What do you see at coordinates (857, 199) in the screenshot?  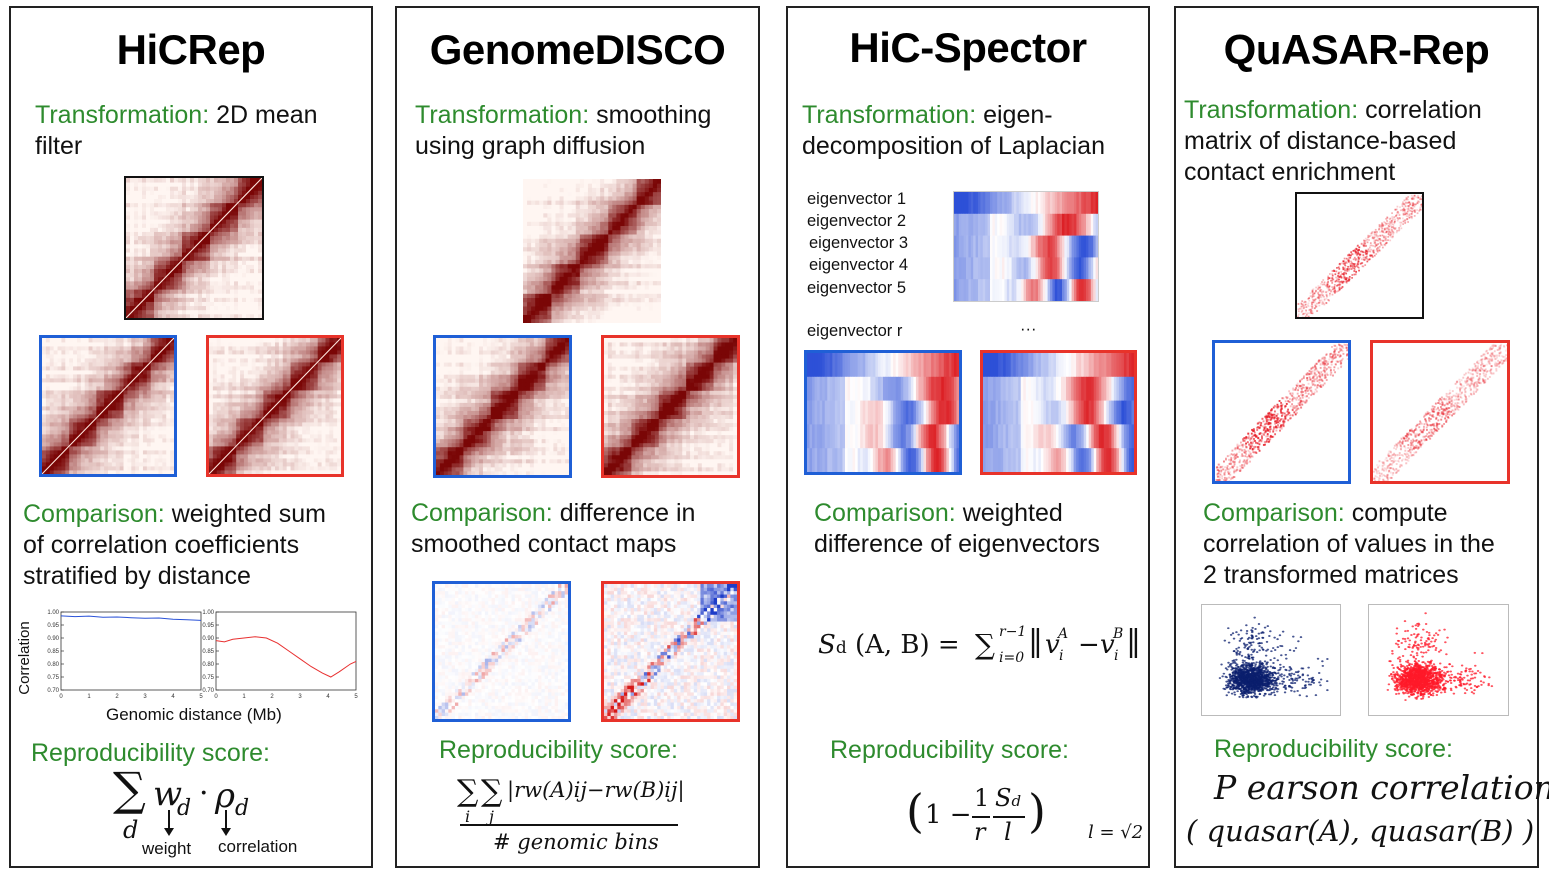 I see `eigen-label-1: eigenvector 1` at bounding box center [857, 199].